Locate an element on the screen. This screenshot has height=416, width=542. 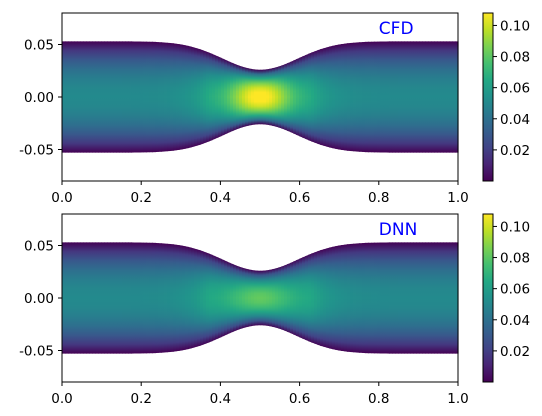
cfd-panel-label: CFD is located at coordinates (396, 29).